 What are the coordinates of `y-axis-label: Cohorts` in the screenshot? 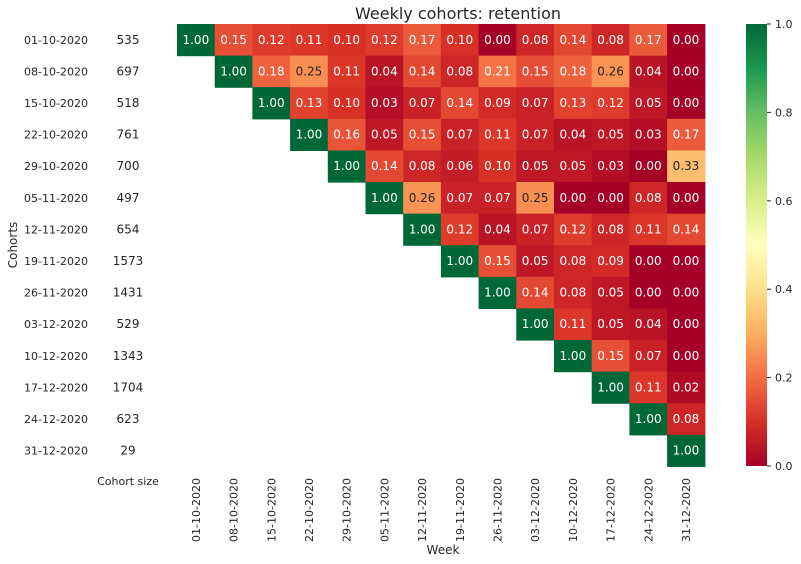 It's located at (13, 245).